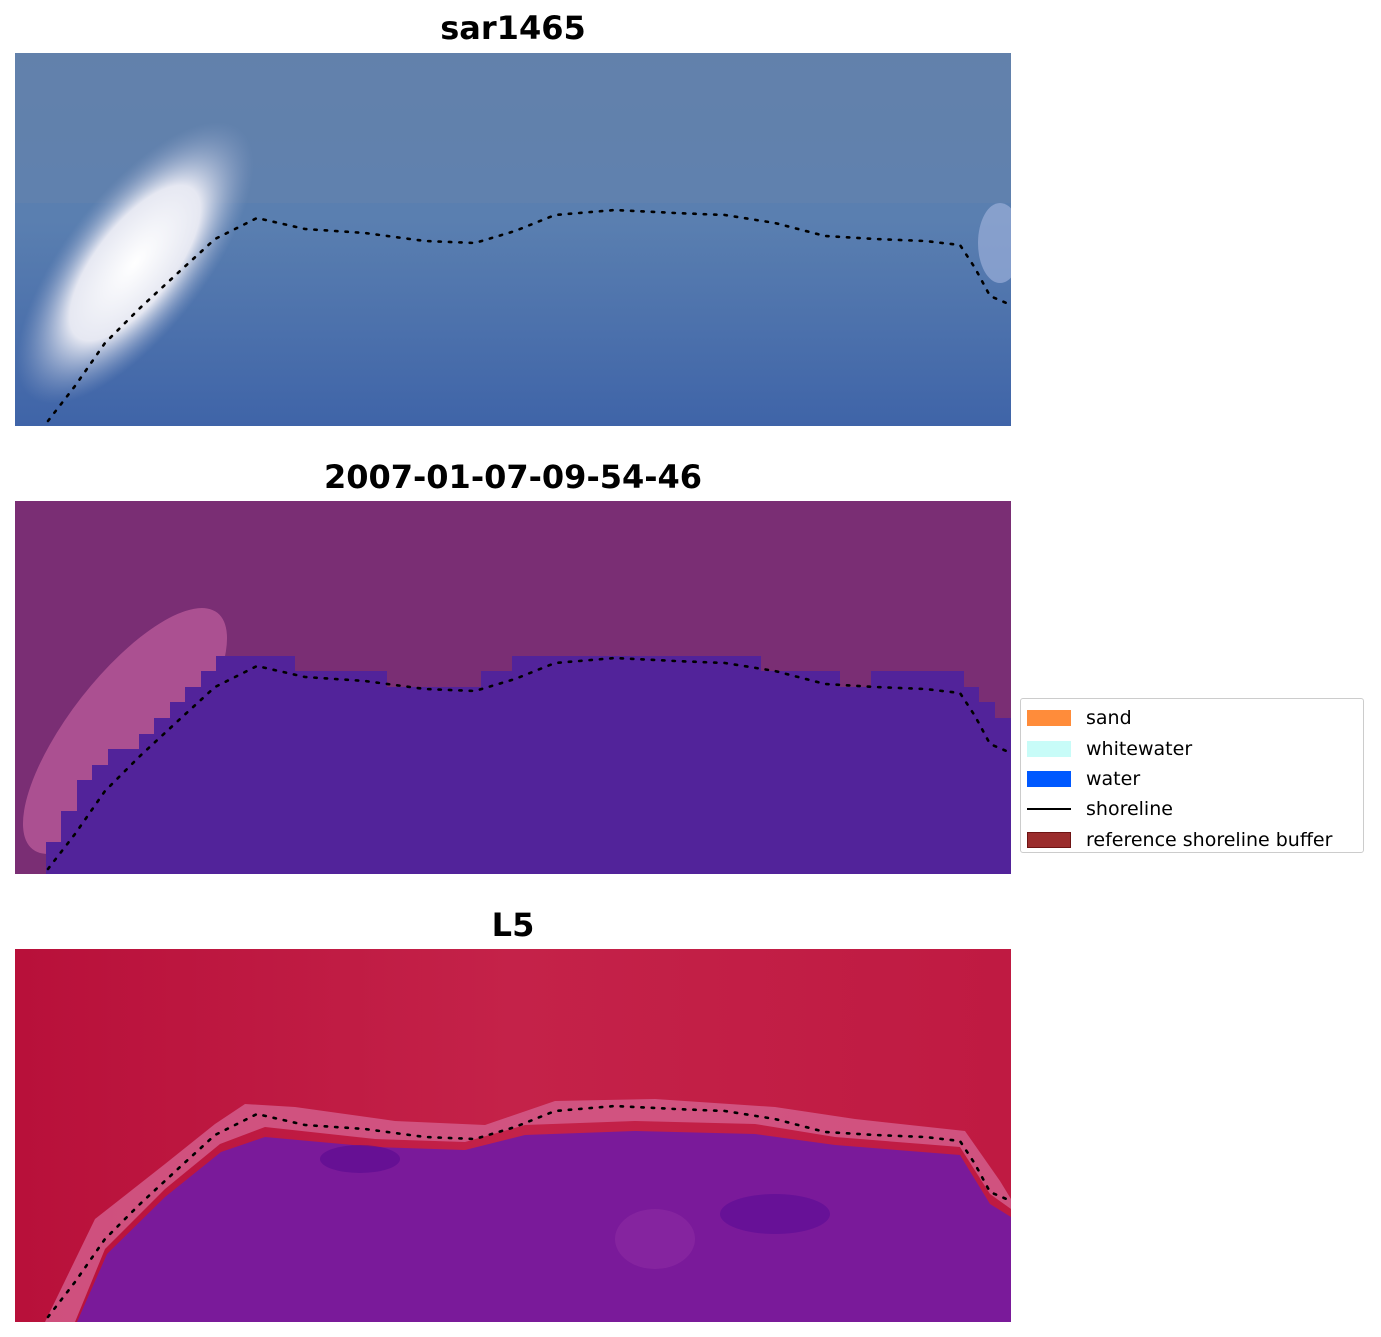 The image size is (1381, 1337). What do you see at coordinates (1049, 718) in the screenshot?
I see `sand-swatch` at bounding box center [1049, 718].